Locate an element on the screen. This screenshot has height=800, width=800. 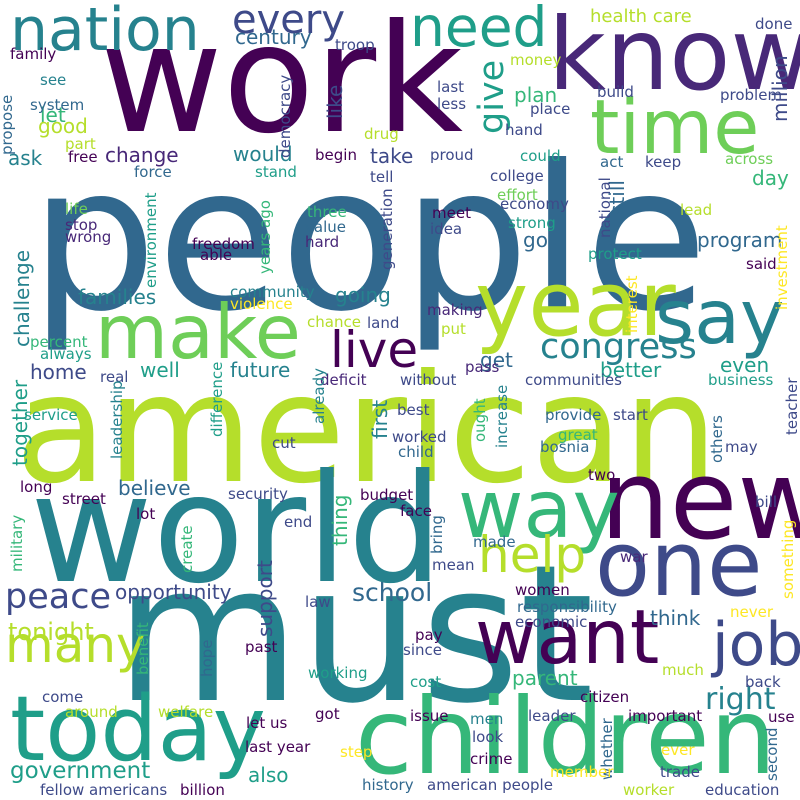
word-make: make is located at coordinates (198, 332).